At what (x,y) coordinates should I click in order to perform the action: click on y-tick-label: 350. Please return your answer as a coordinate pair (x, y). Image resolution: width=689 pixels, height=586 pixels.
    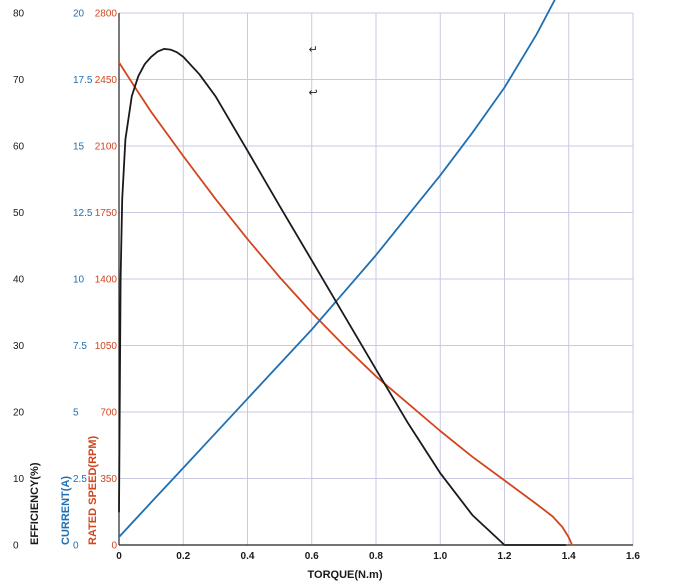
    Looking at the image, I should click on (108, 479).